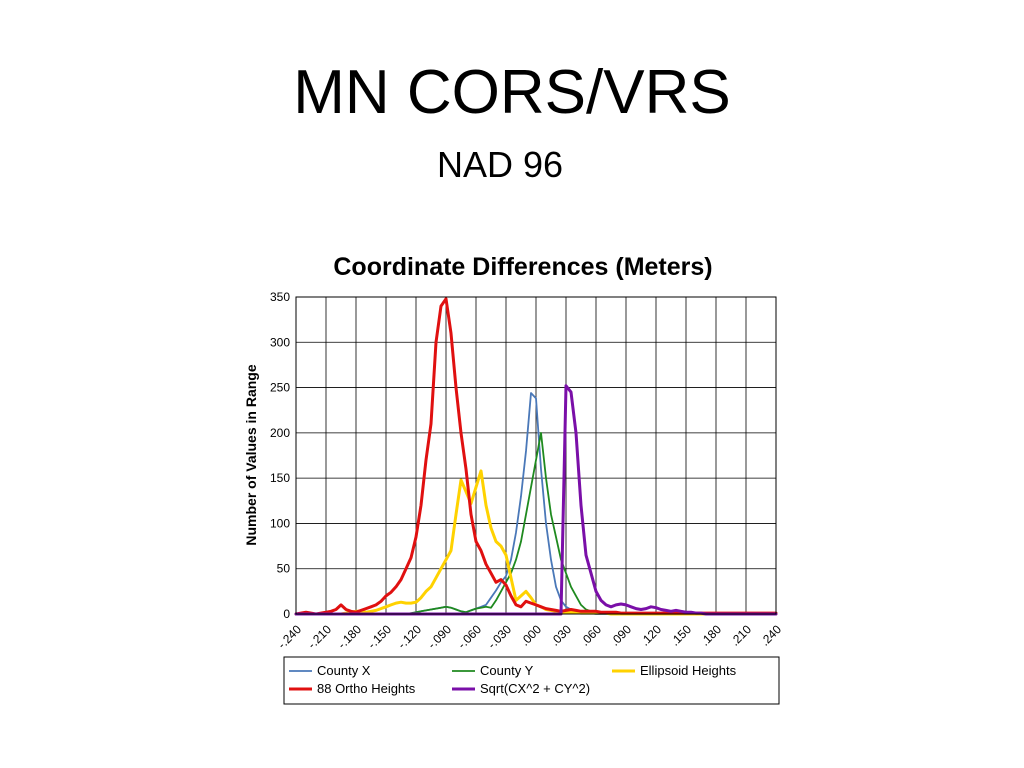 This screenshot has height=768, width=1024. I want to click on x-tick-label: .090, so click(621, 635).